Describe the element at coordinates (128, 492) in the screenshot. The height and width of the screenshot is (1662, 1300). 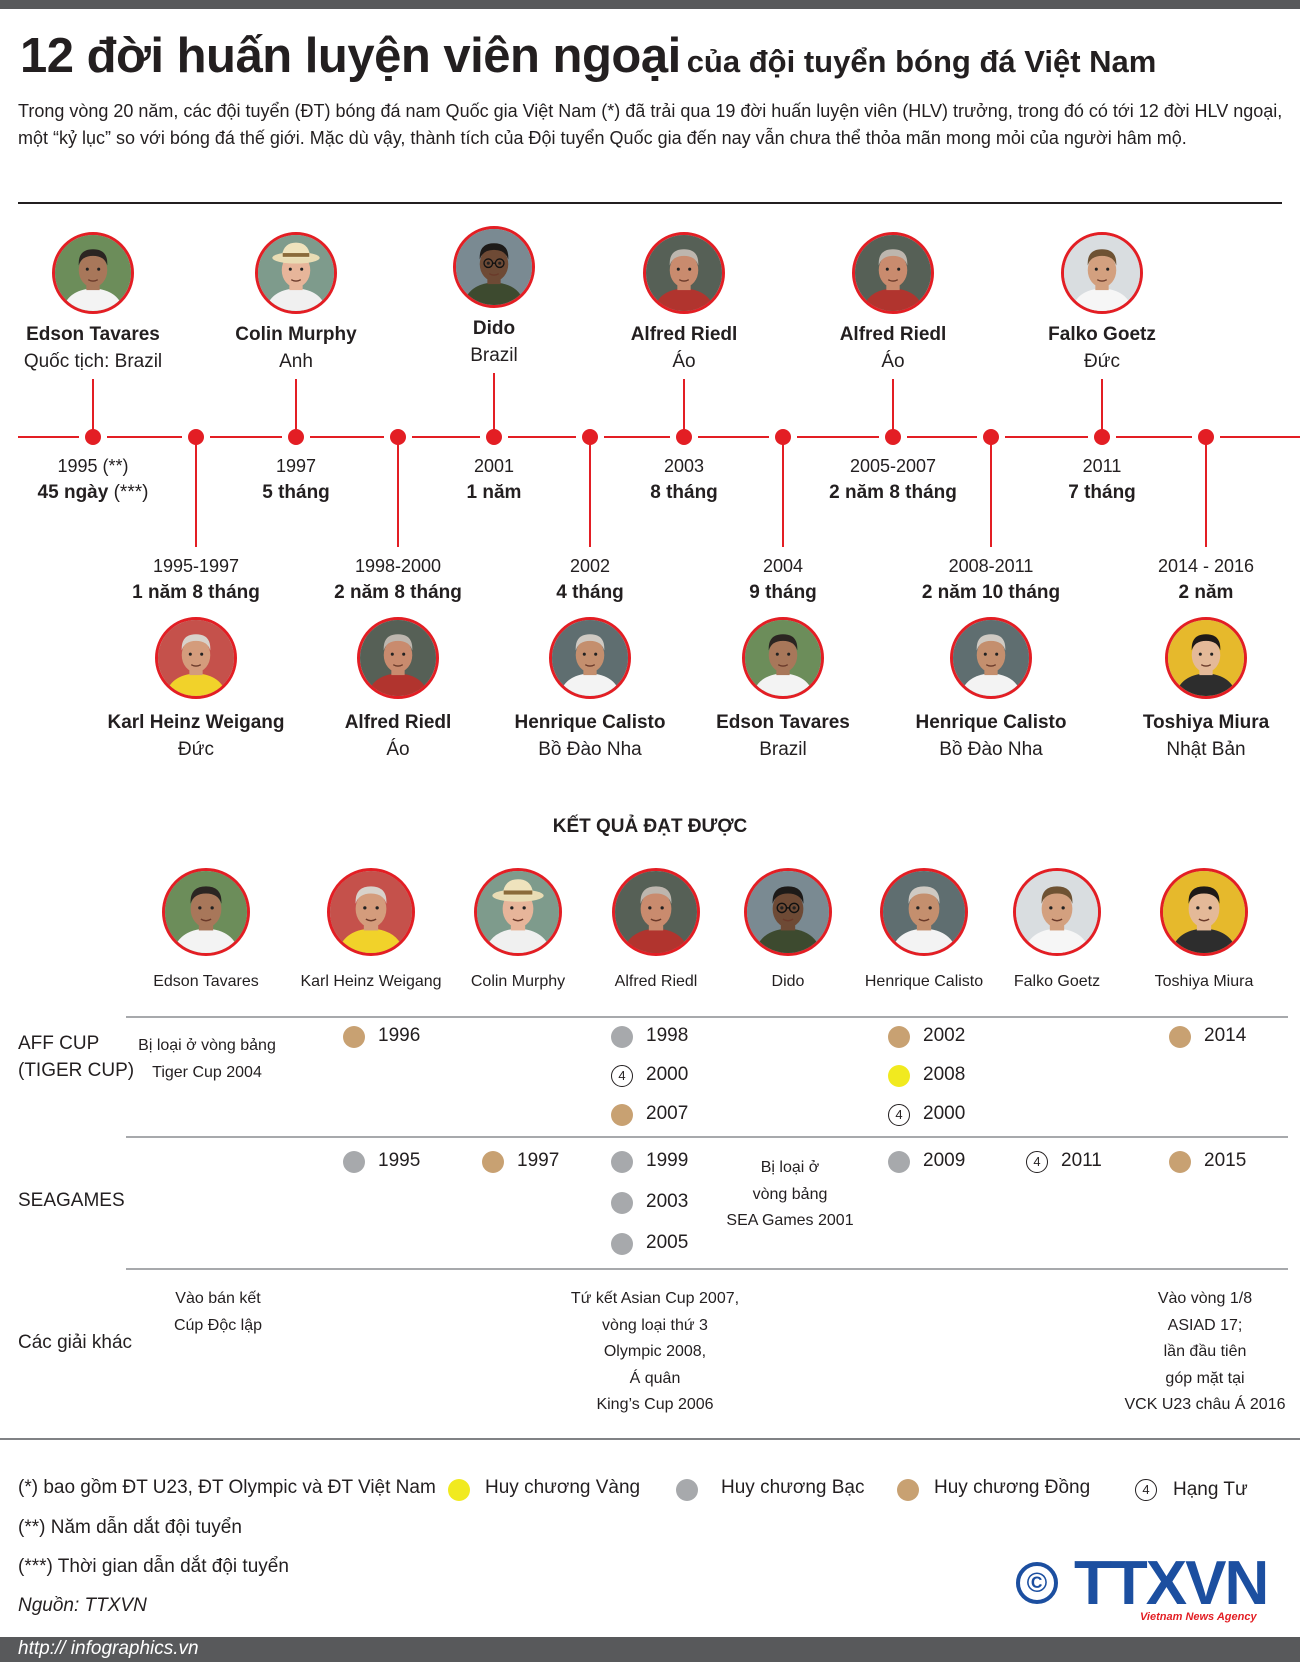
I see `duration-note: (***)` at that location.